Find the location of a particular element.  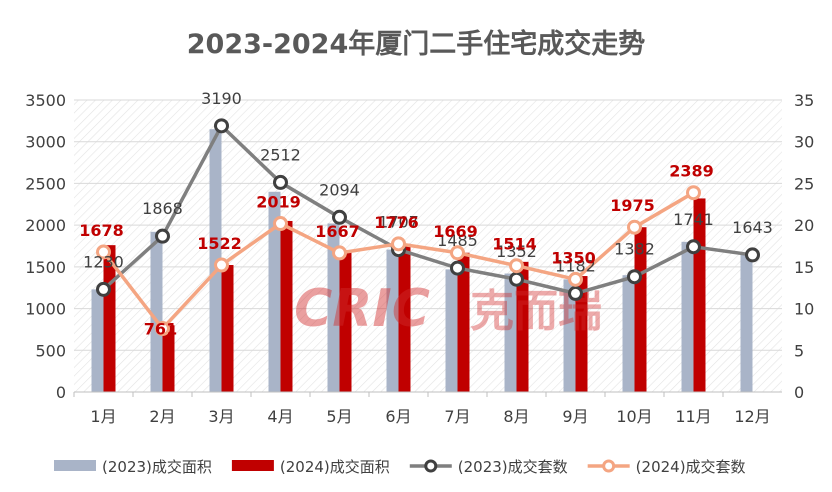

x-tick-label: 9月 is located at coordinates (575, 416).